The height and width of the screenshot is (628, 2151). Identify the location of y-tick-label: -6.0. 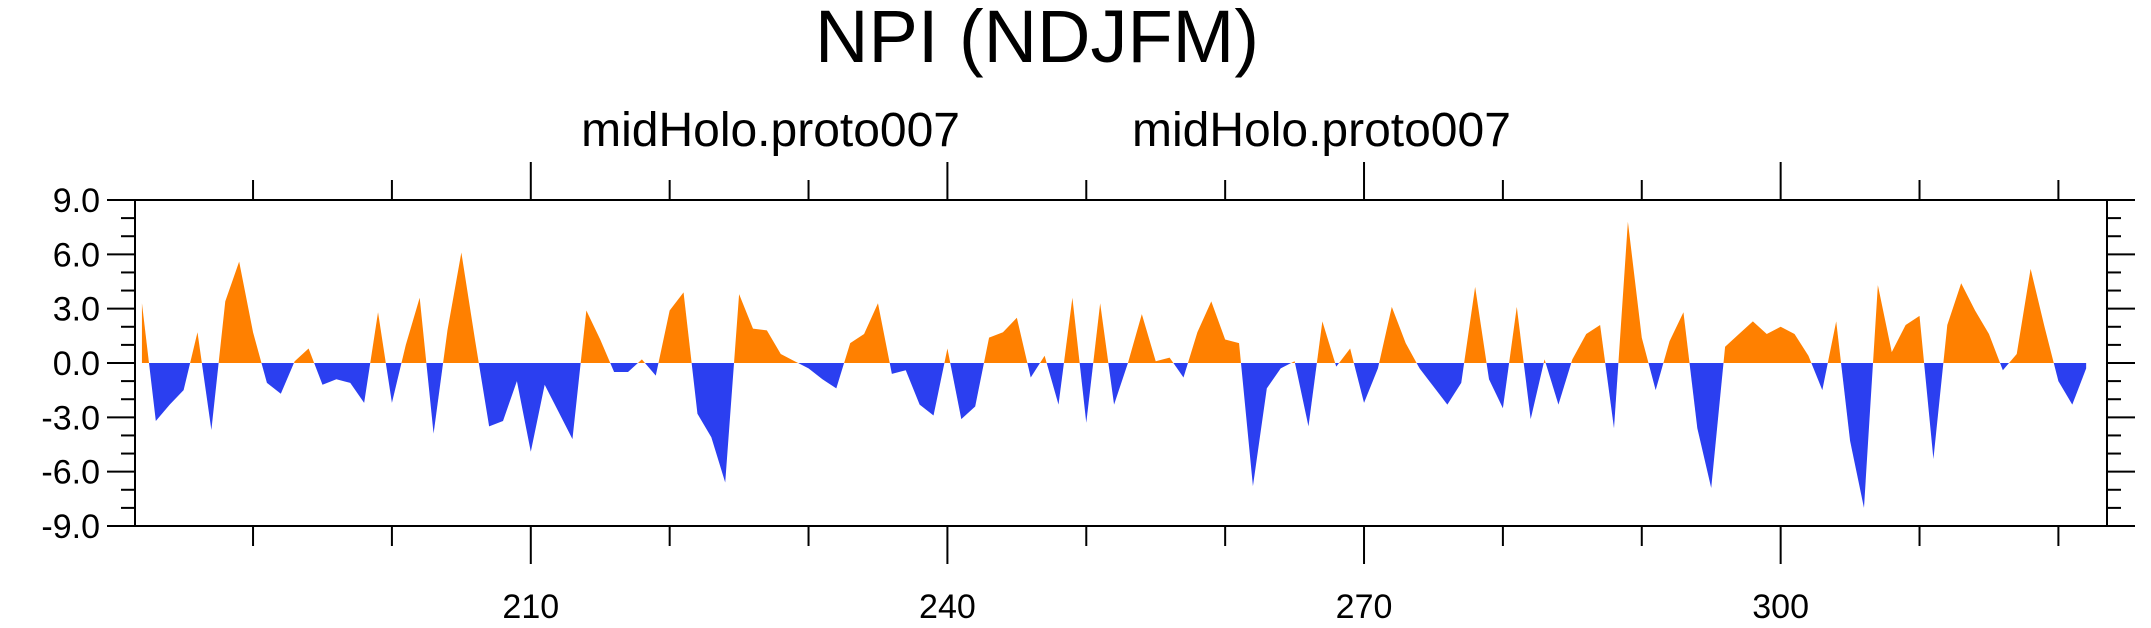
(70, 473).